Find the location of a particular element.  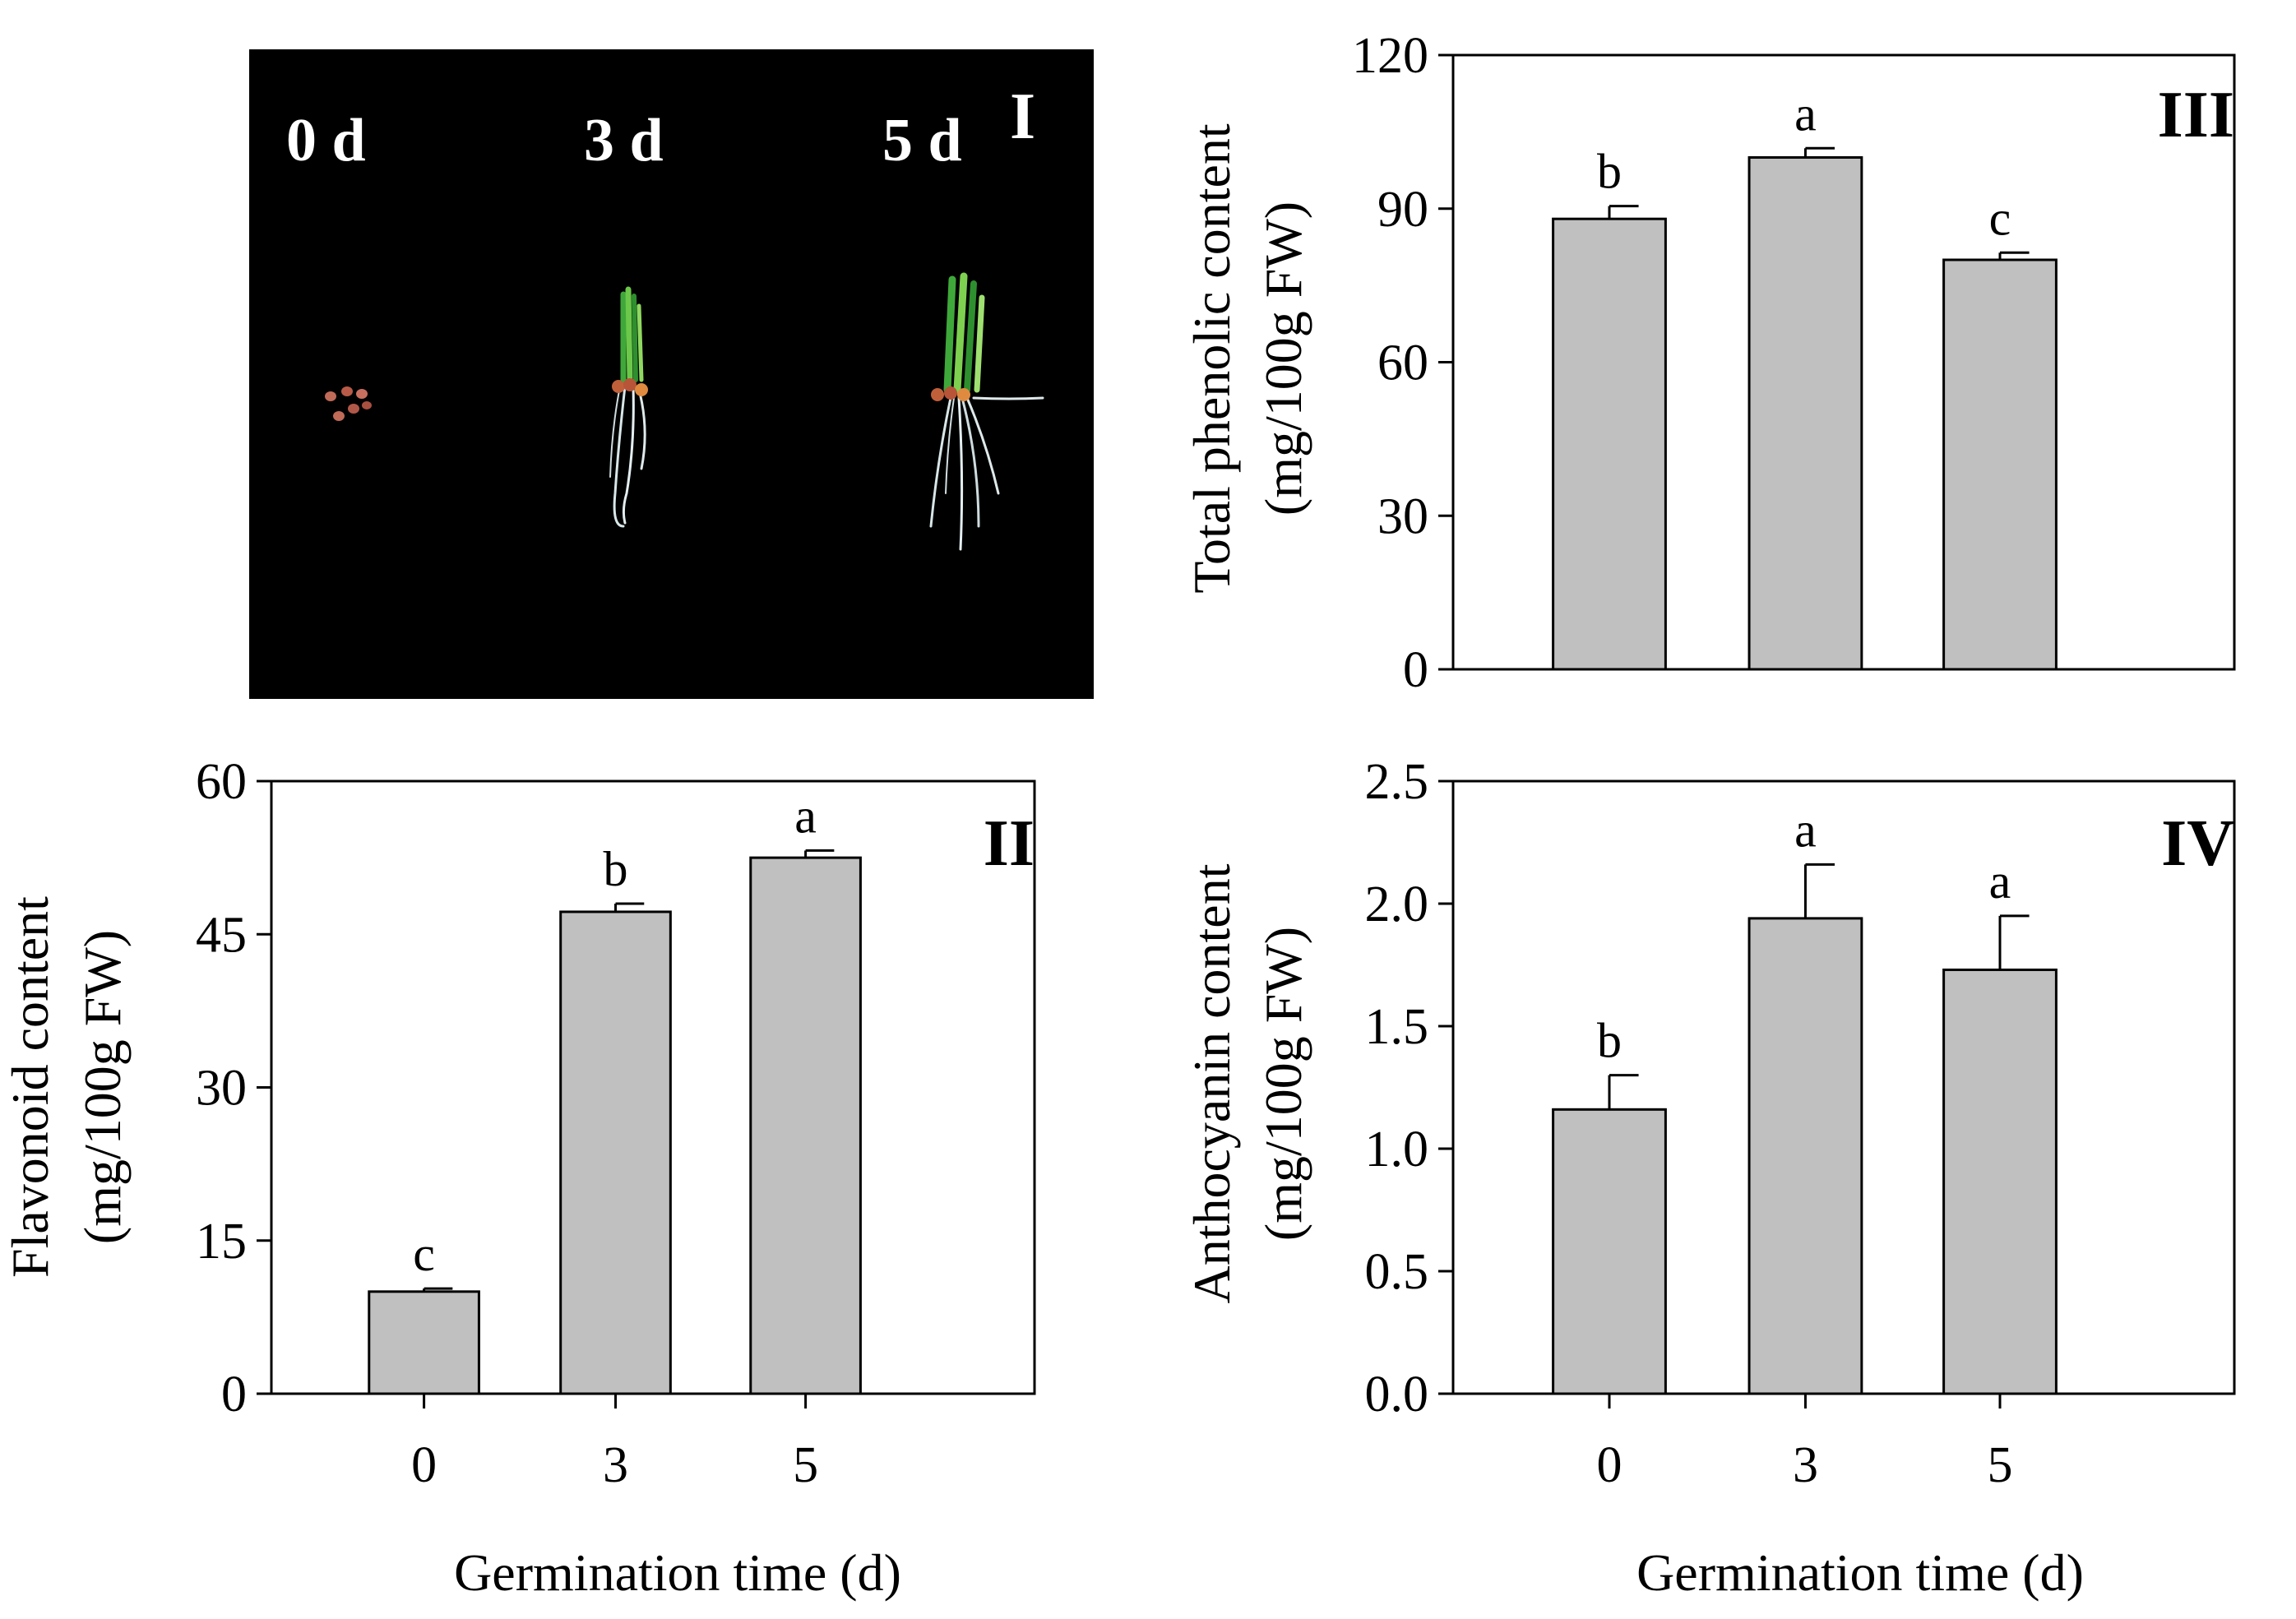

y-tick-label-IV-2: 1.0 is located at coordinates (1397, 1149).